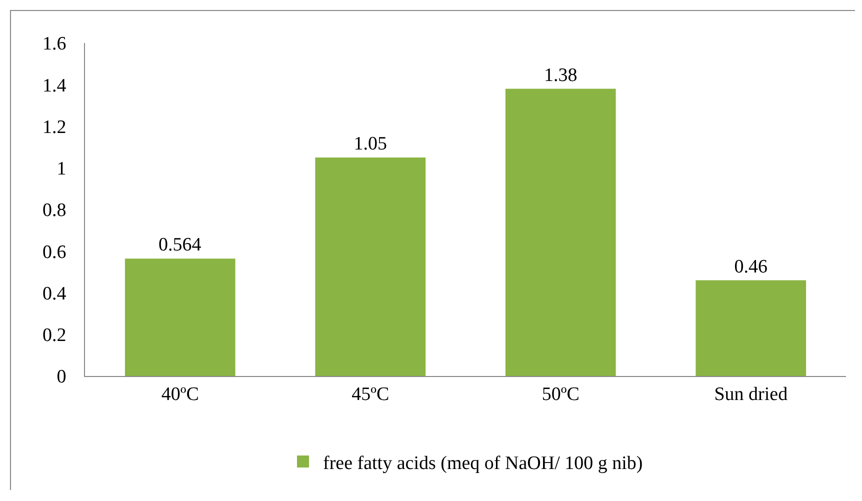 The image size is (862, 501). I want to click on data-label: 1.05, so click(370, 143).